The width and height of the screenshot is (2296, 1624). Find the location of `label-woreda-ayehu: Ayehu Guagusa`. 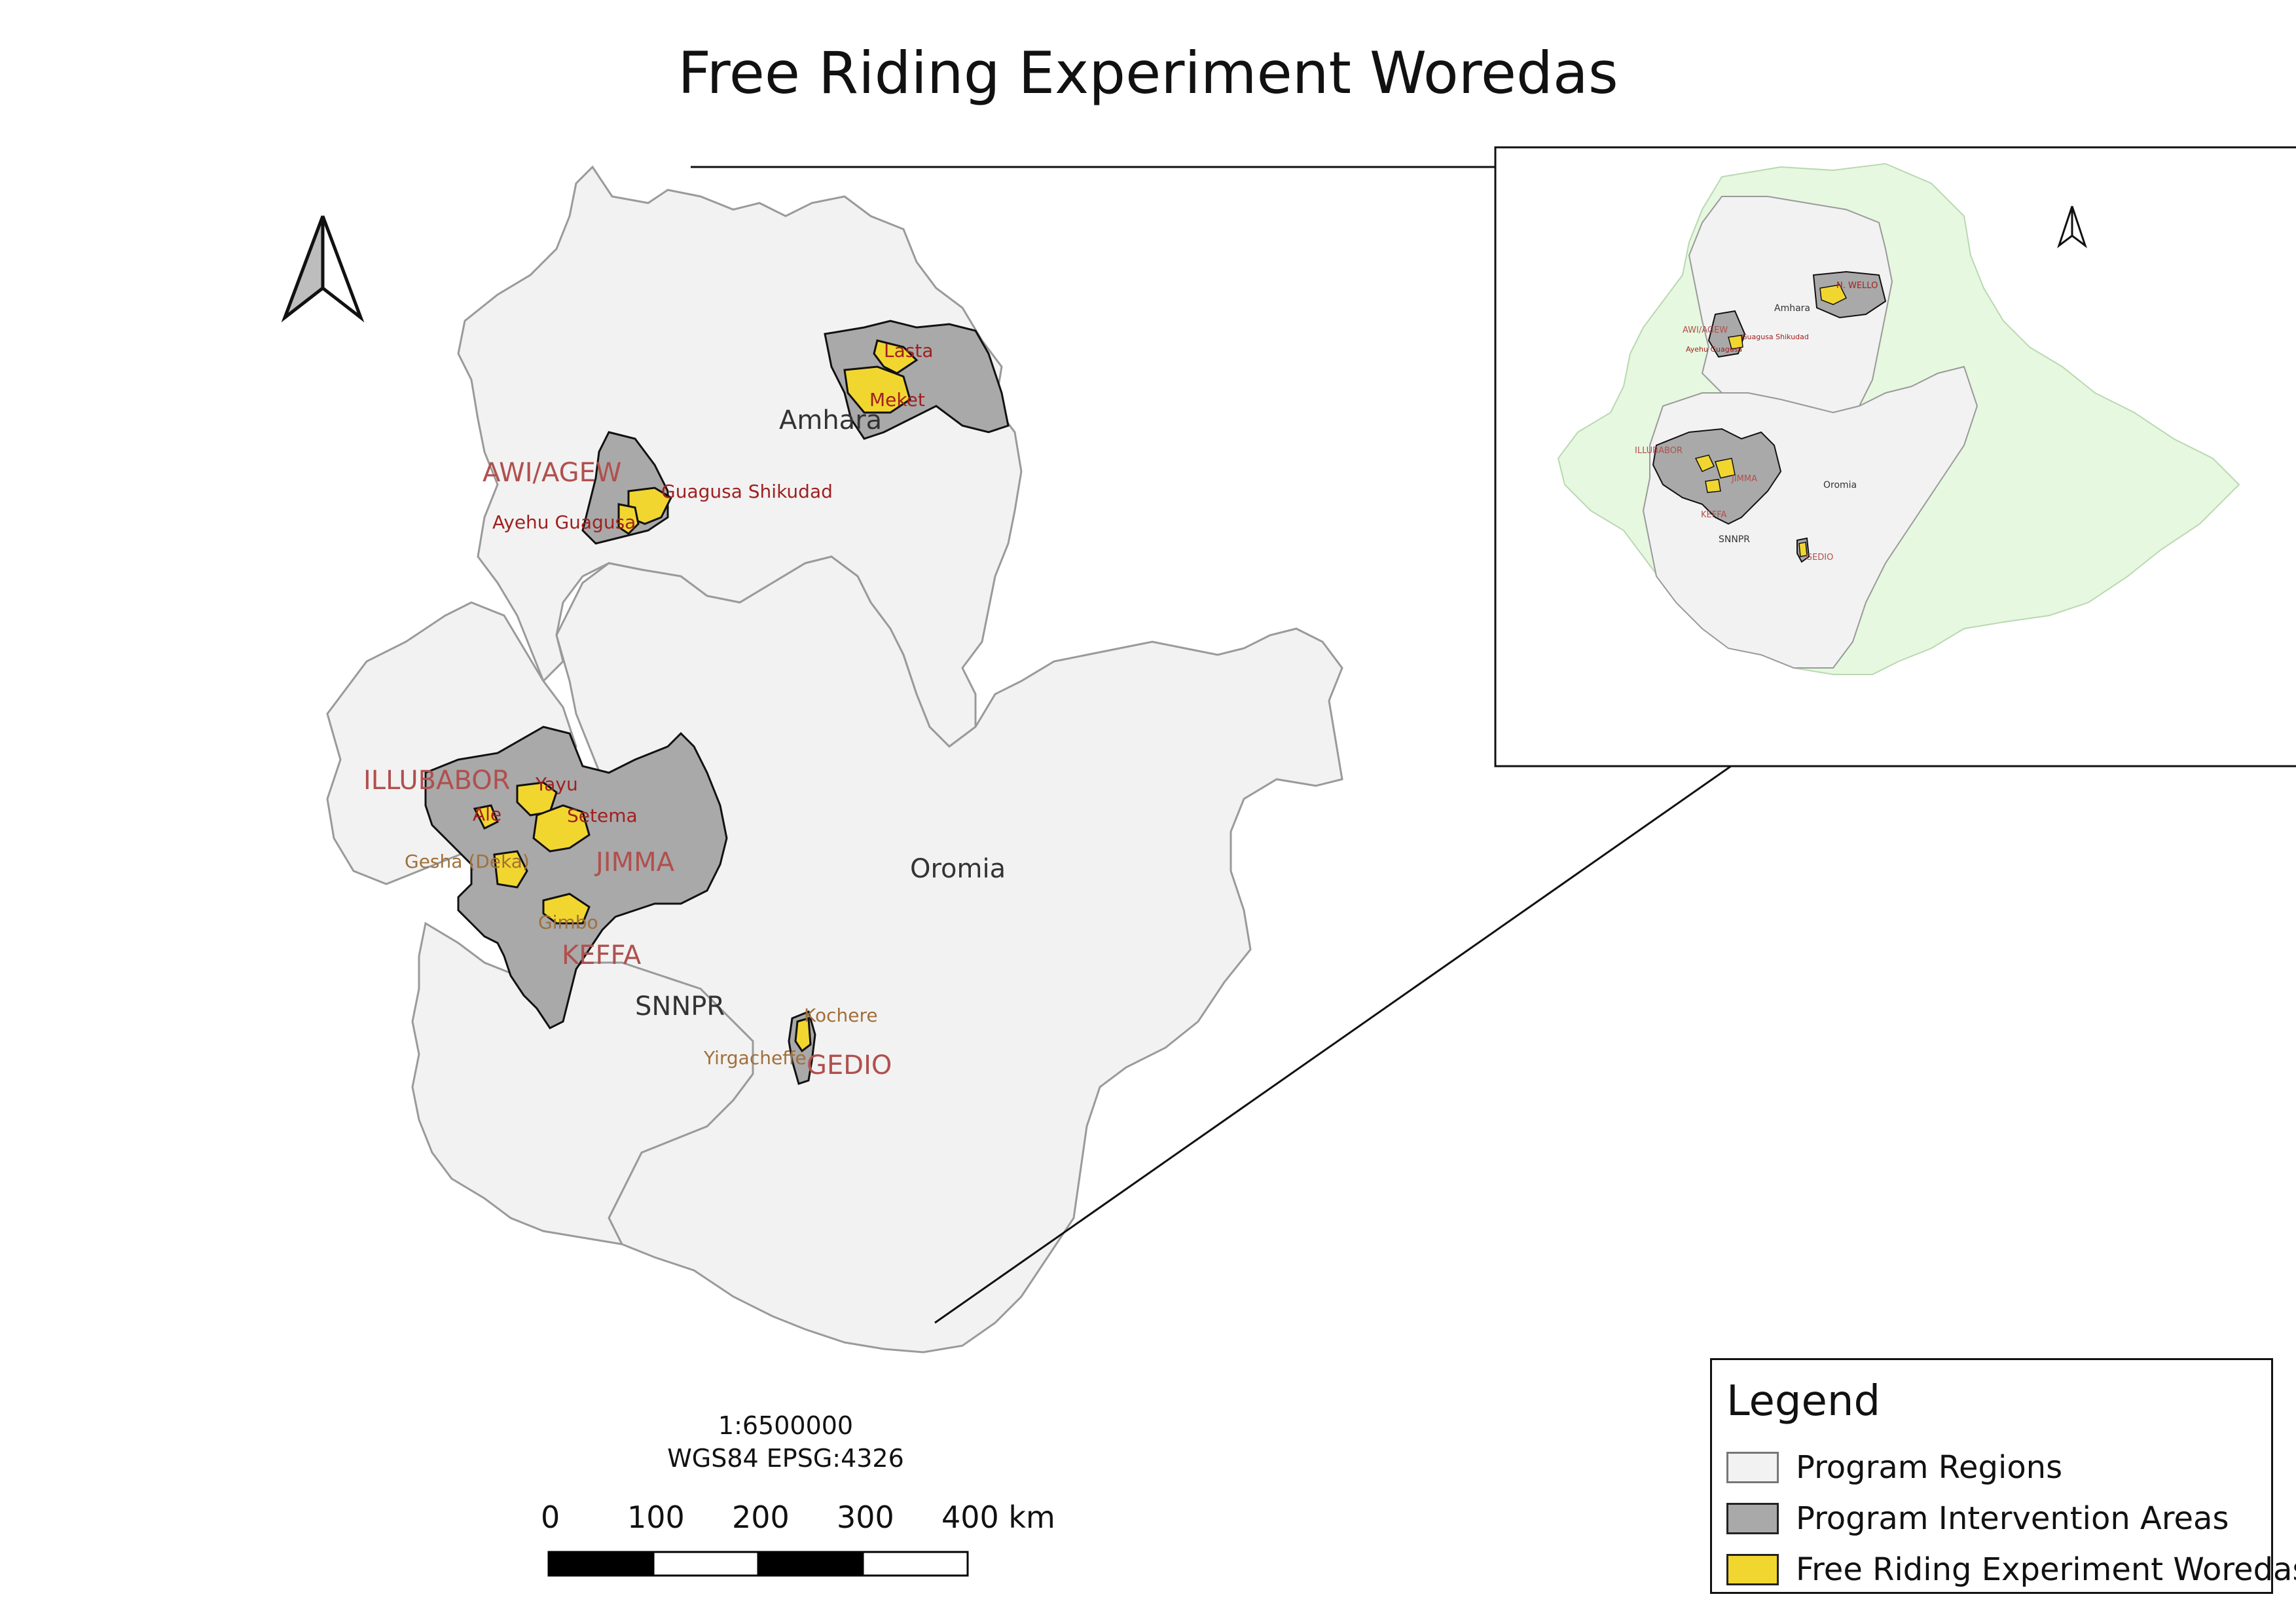

label-woreda-ayehu: Ayehu Guagusa is located at coordinates (564, 522).